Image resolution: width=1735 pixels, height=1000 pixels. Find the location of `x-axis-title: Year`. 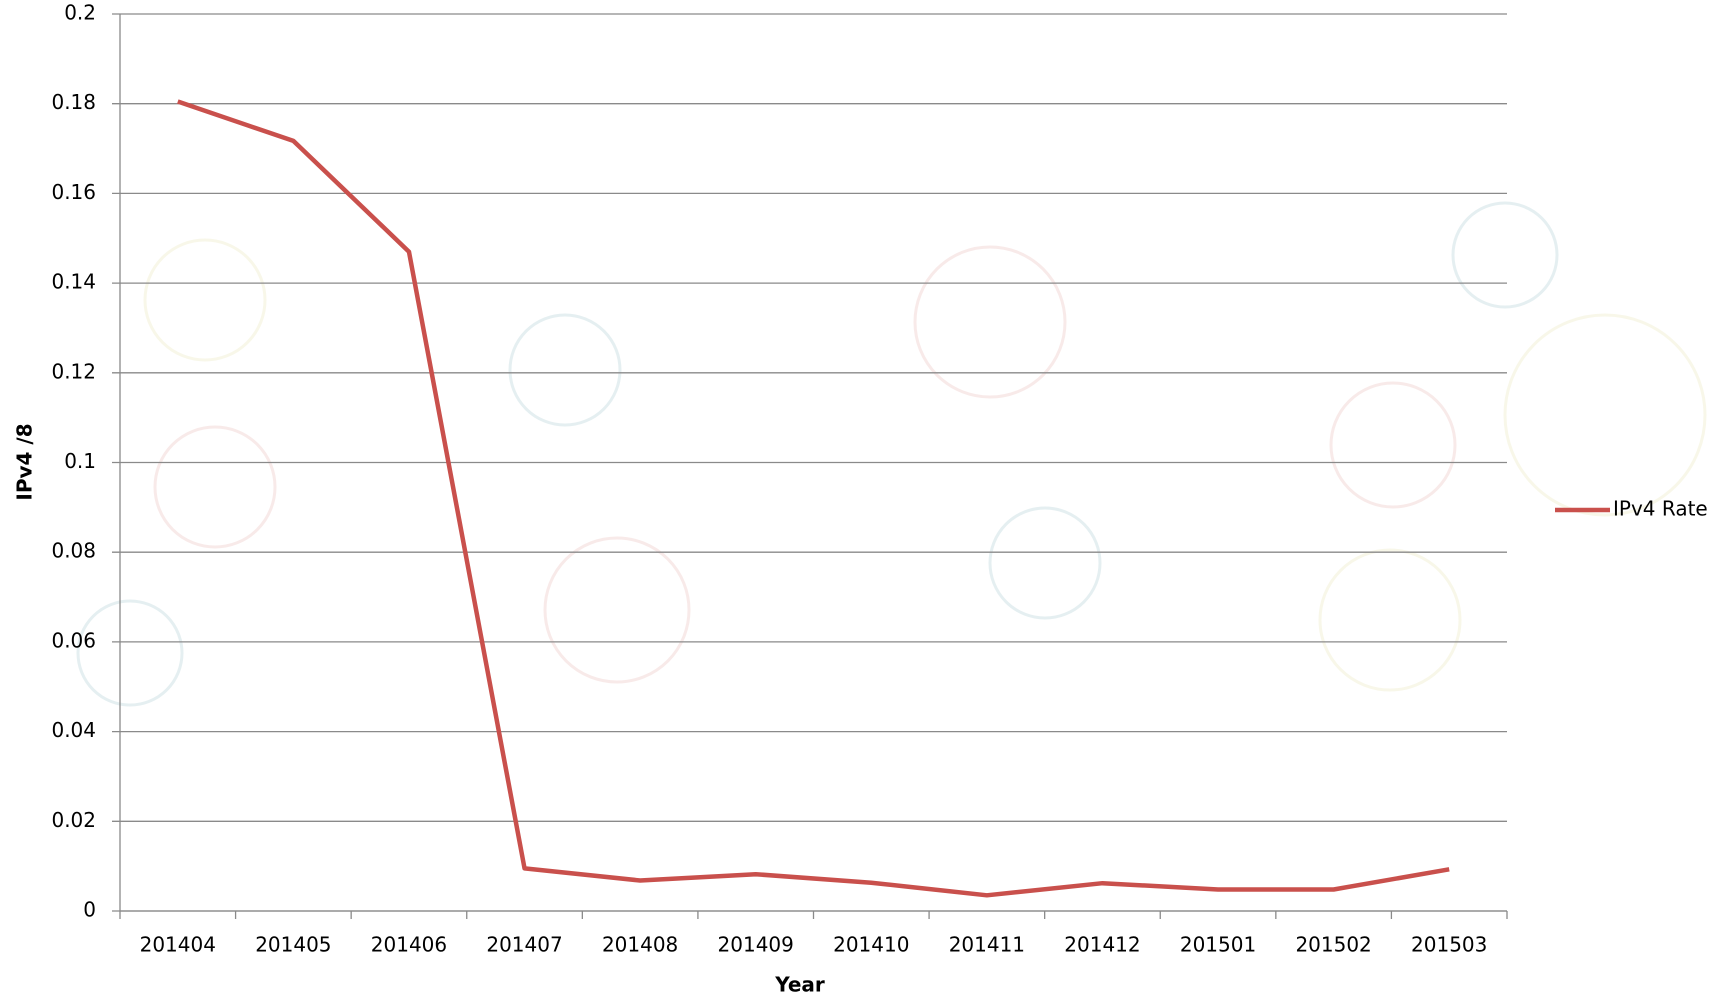

x-axis-title: Year is located at coordinates (799, 985).